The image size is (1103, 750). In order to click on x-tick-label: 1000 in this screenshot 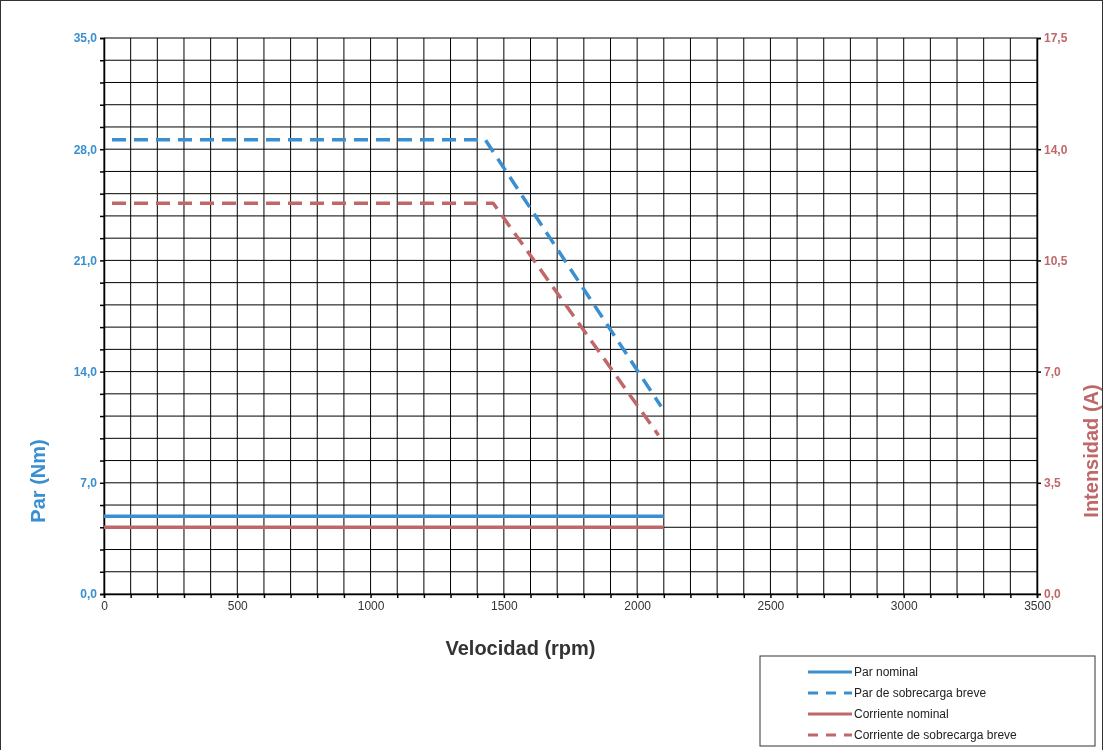, I will do `click(371, 605)`.